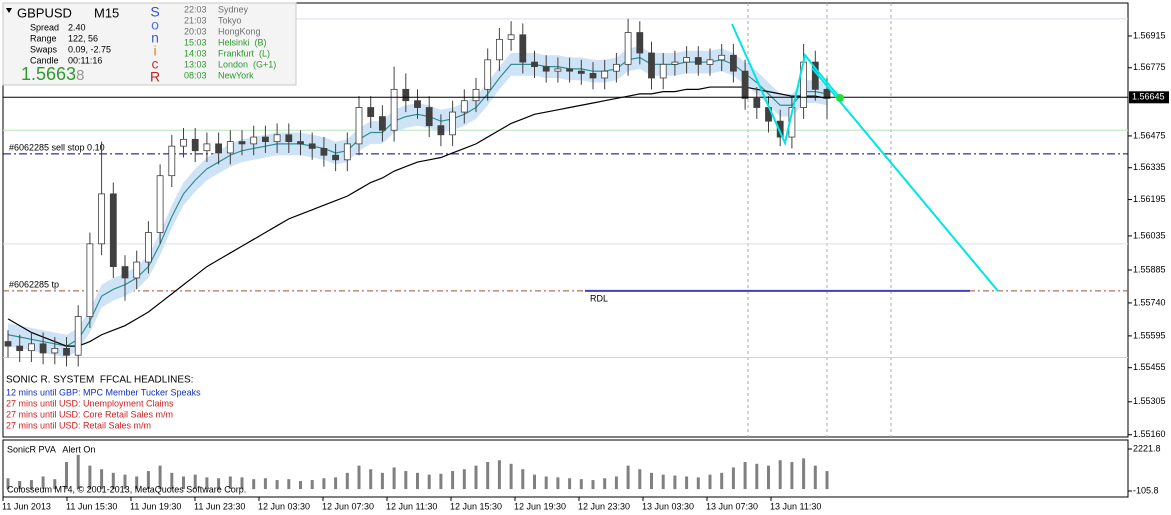 The image size is (1171, 515). Describe the element at coordinates (236, 75) in the screenshot. I see `session-name: NewYork` at that location.